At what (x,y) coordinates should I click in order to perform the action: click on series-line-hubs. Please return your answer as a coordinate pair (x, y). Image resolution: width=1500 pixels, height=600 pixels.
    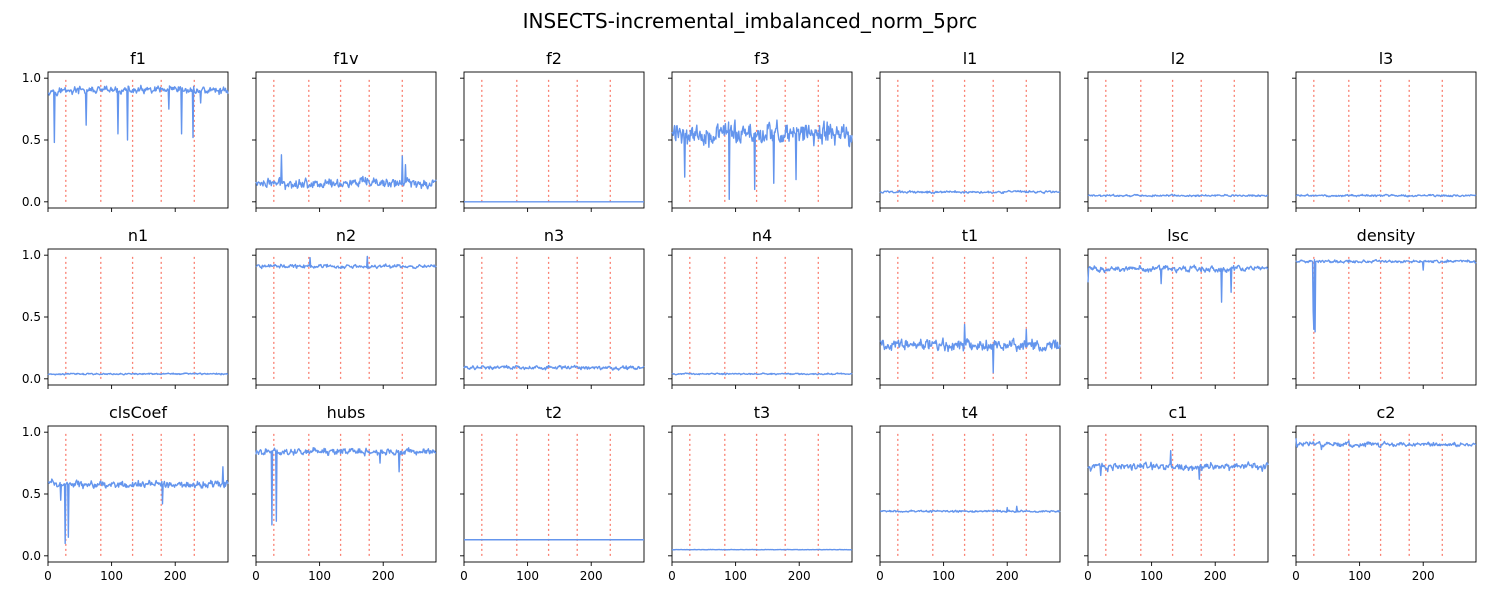
    Looking at the image, I should click on (346, 486).